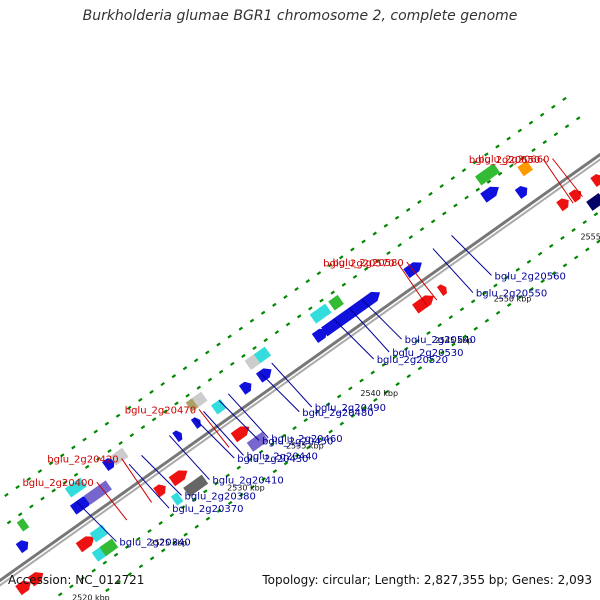 Image resolution: width=600 pixels, height=600 pixels. Describe the element at coordinates (412, 360) in the screenshot. I see `gene-label: bglu_2g20520` at that location.